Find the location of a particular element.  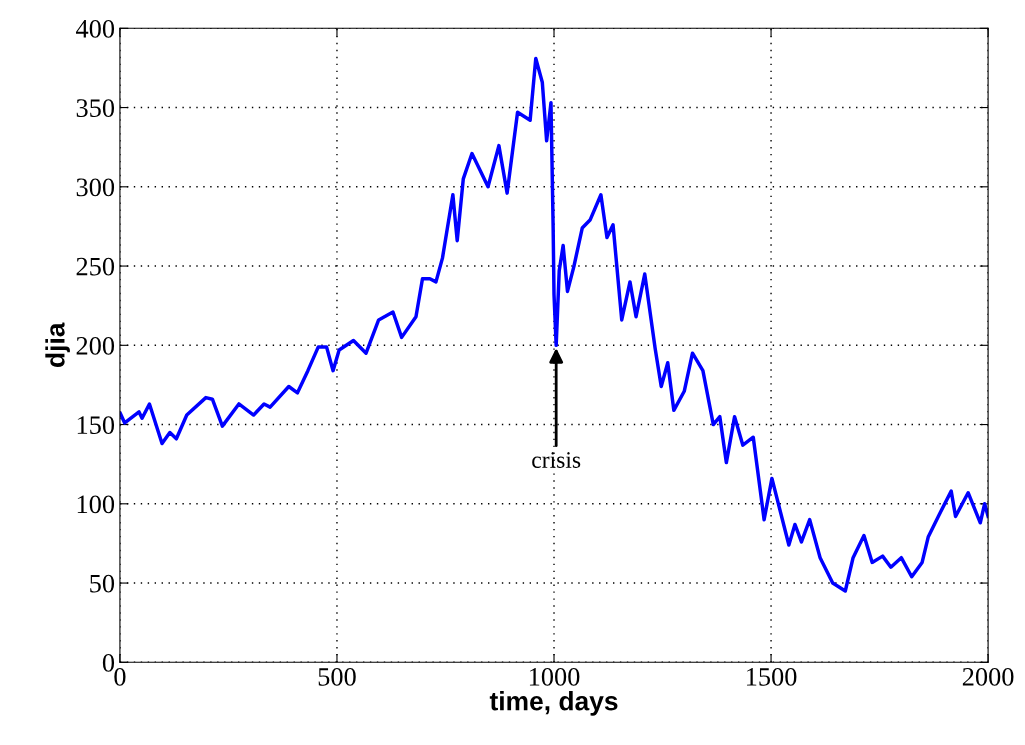

x-tick-label: 1500 is located at coordinates (771, 676).